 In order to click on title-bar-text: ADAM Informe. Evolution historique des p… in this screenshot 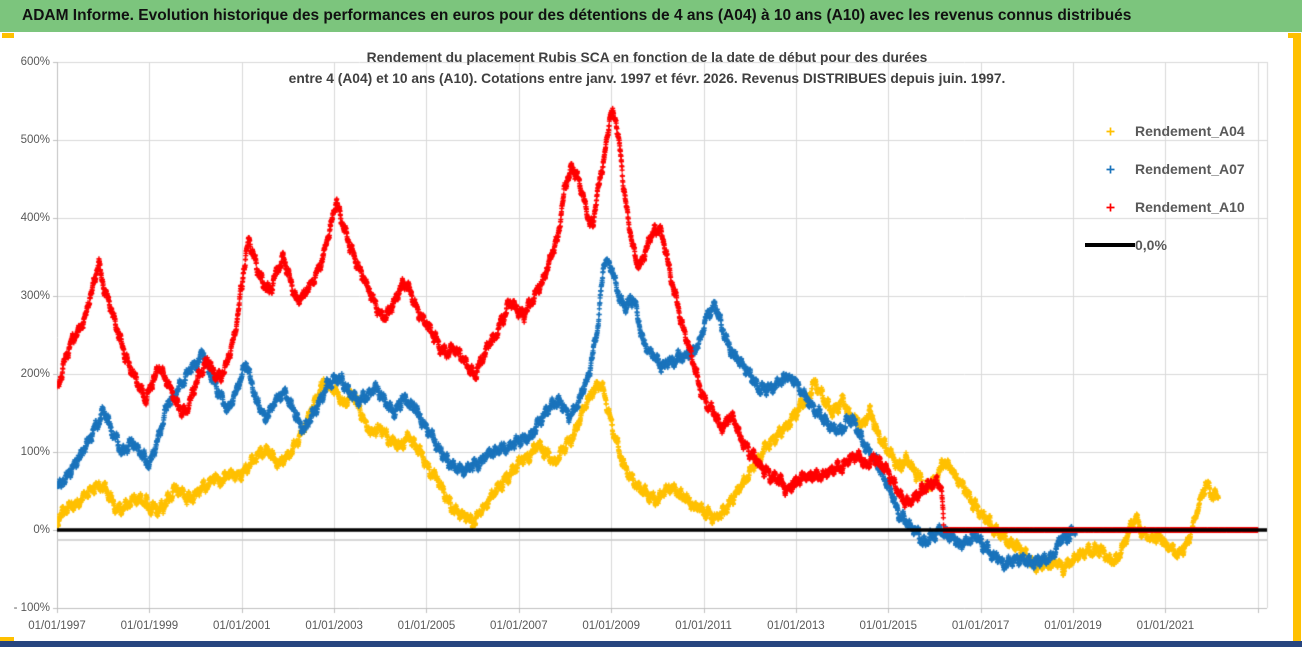, I will do `click(577, 15)`.